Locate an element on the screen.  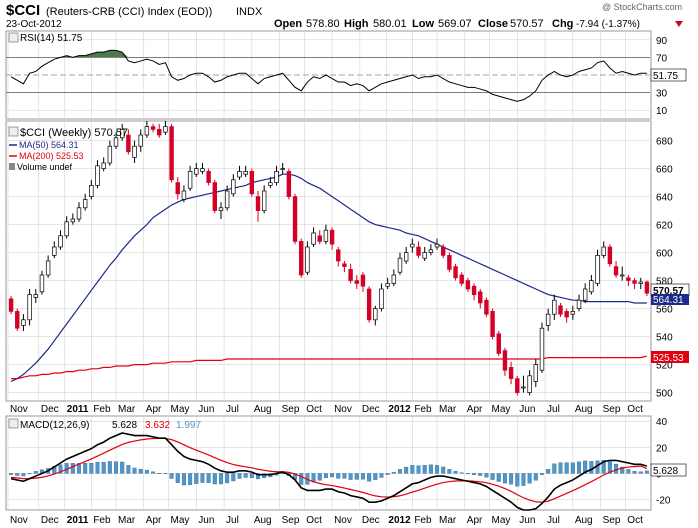
x-label-macd-2: 2011 is located at coordinates (78, 520).